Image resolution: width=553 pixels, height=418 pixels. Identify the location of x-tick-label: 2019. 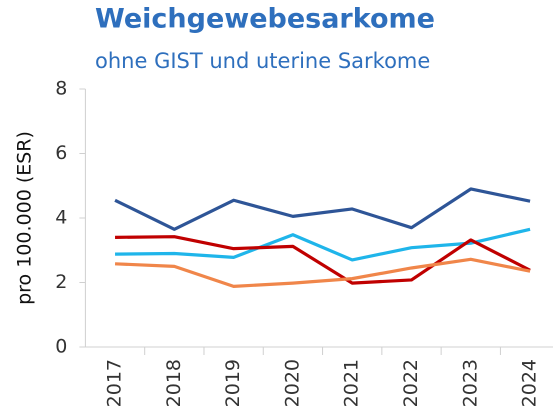
(233, 383).